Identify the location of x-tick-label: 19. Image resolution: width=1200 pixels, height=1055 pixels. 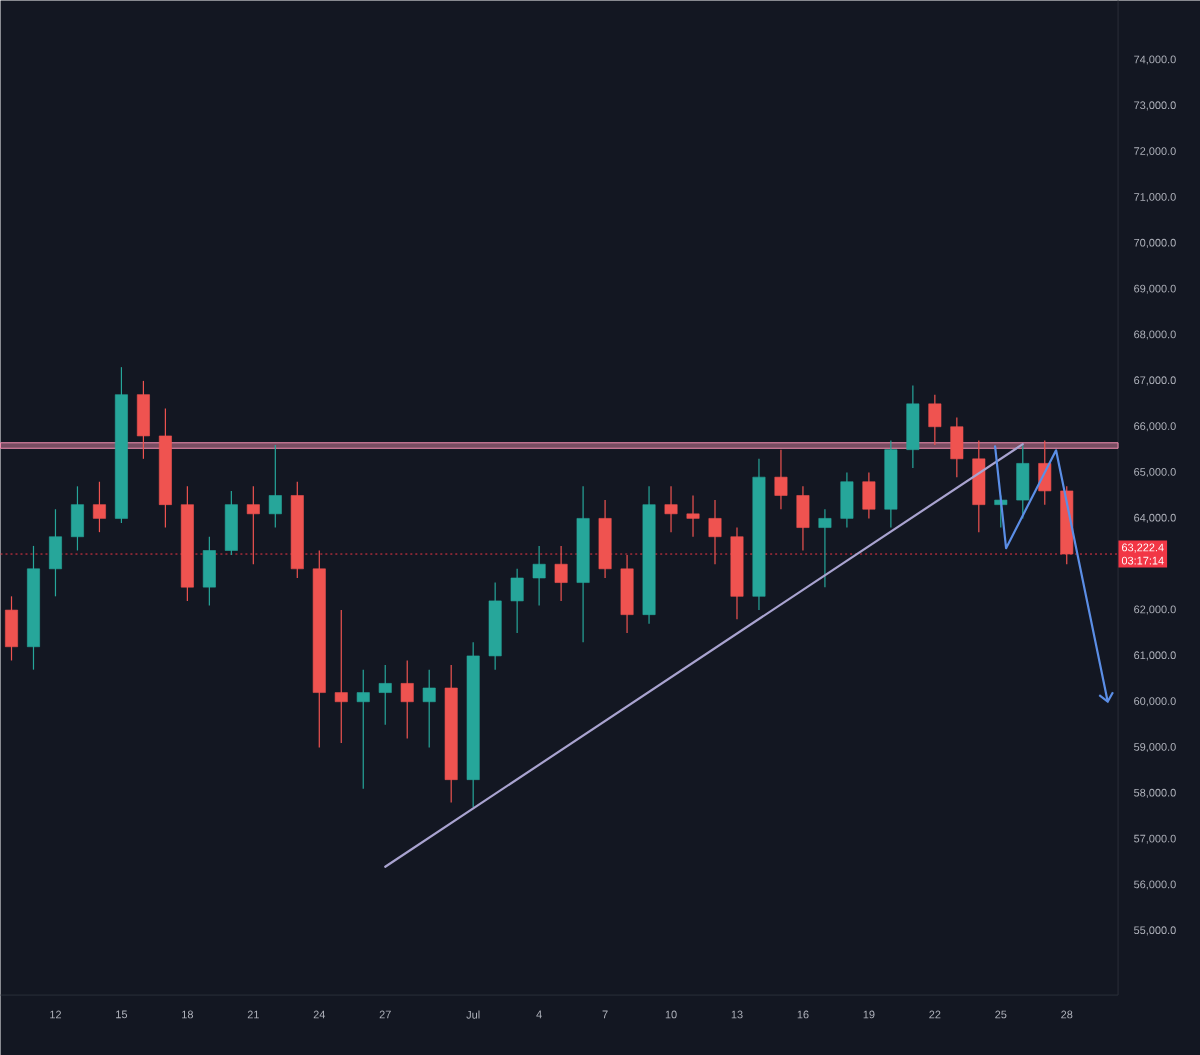
(869, 1014).